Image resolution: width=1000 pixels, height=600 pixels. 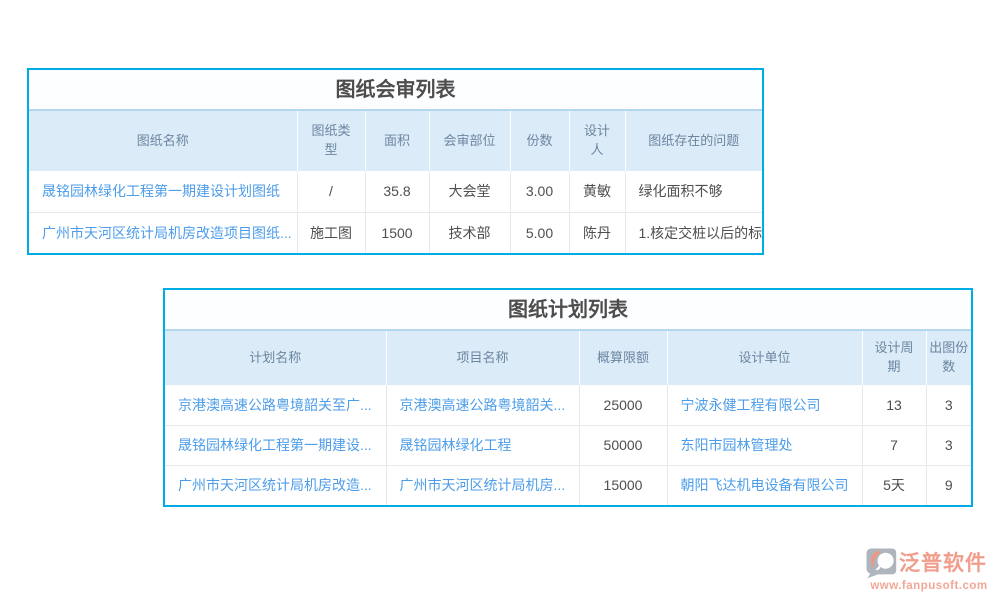 I want to click on cell-budget-limit: 25000, so click(x=622, y=405).